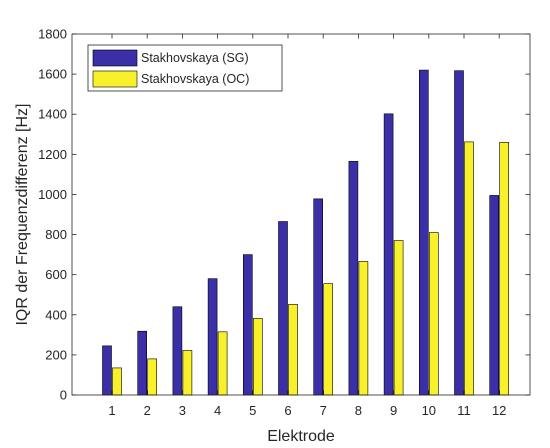  I want to click on y-tick-label: 800, so click(56, 234).